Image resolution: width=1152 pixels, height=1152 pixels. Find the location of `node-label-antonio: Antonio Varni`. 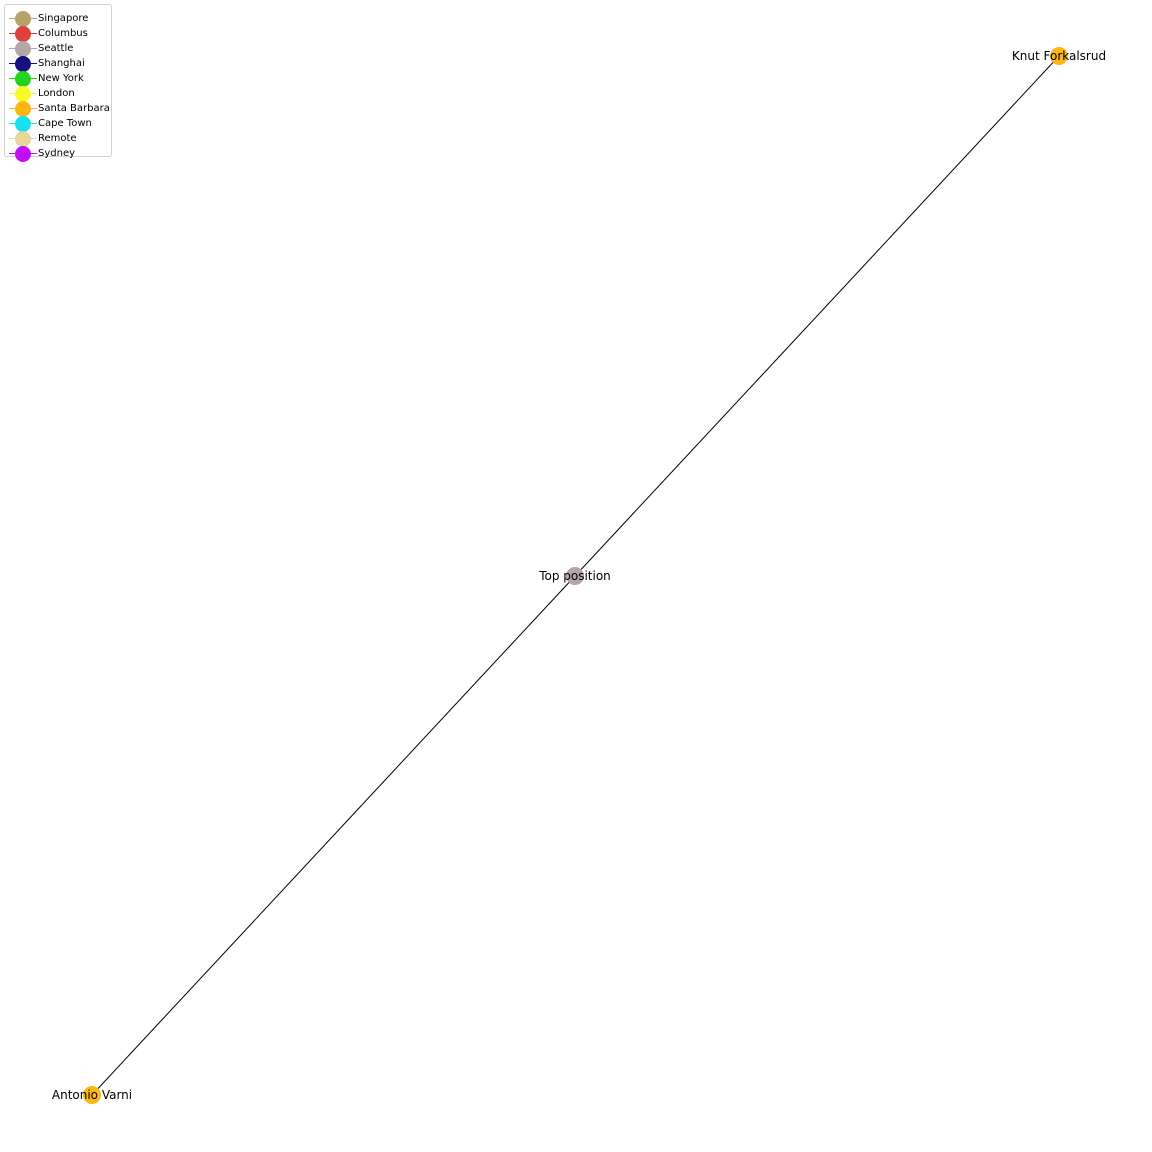

node-label-antonio: Antonio Varni is located at coordinates (92, 1095).